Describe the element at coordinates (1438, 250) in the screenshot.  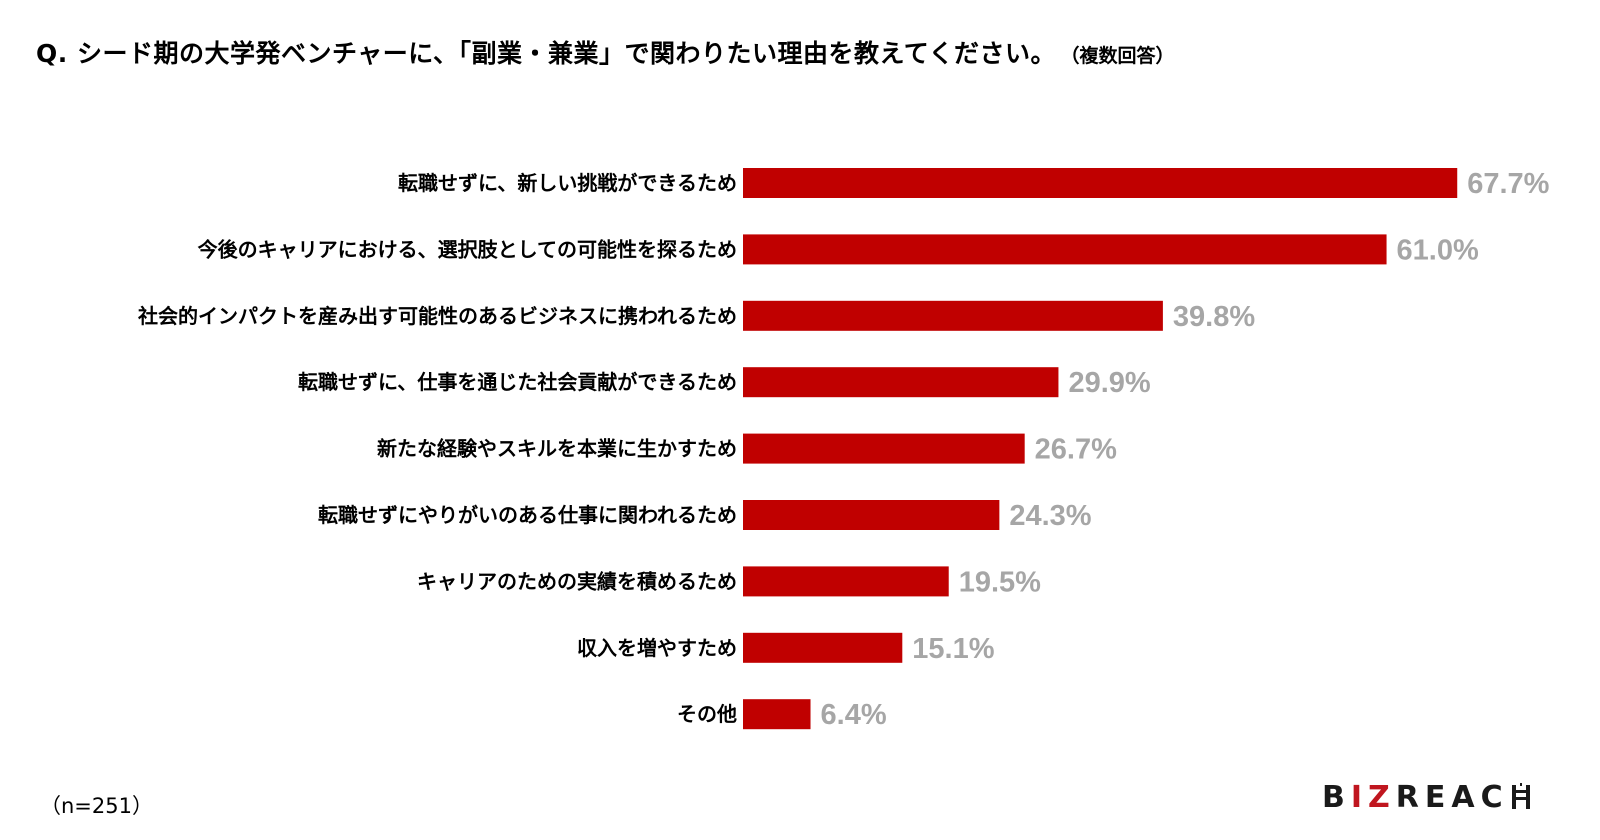
I see `value-label: 61.0%` at that location.